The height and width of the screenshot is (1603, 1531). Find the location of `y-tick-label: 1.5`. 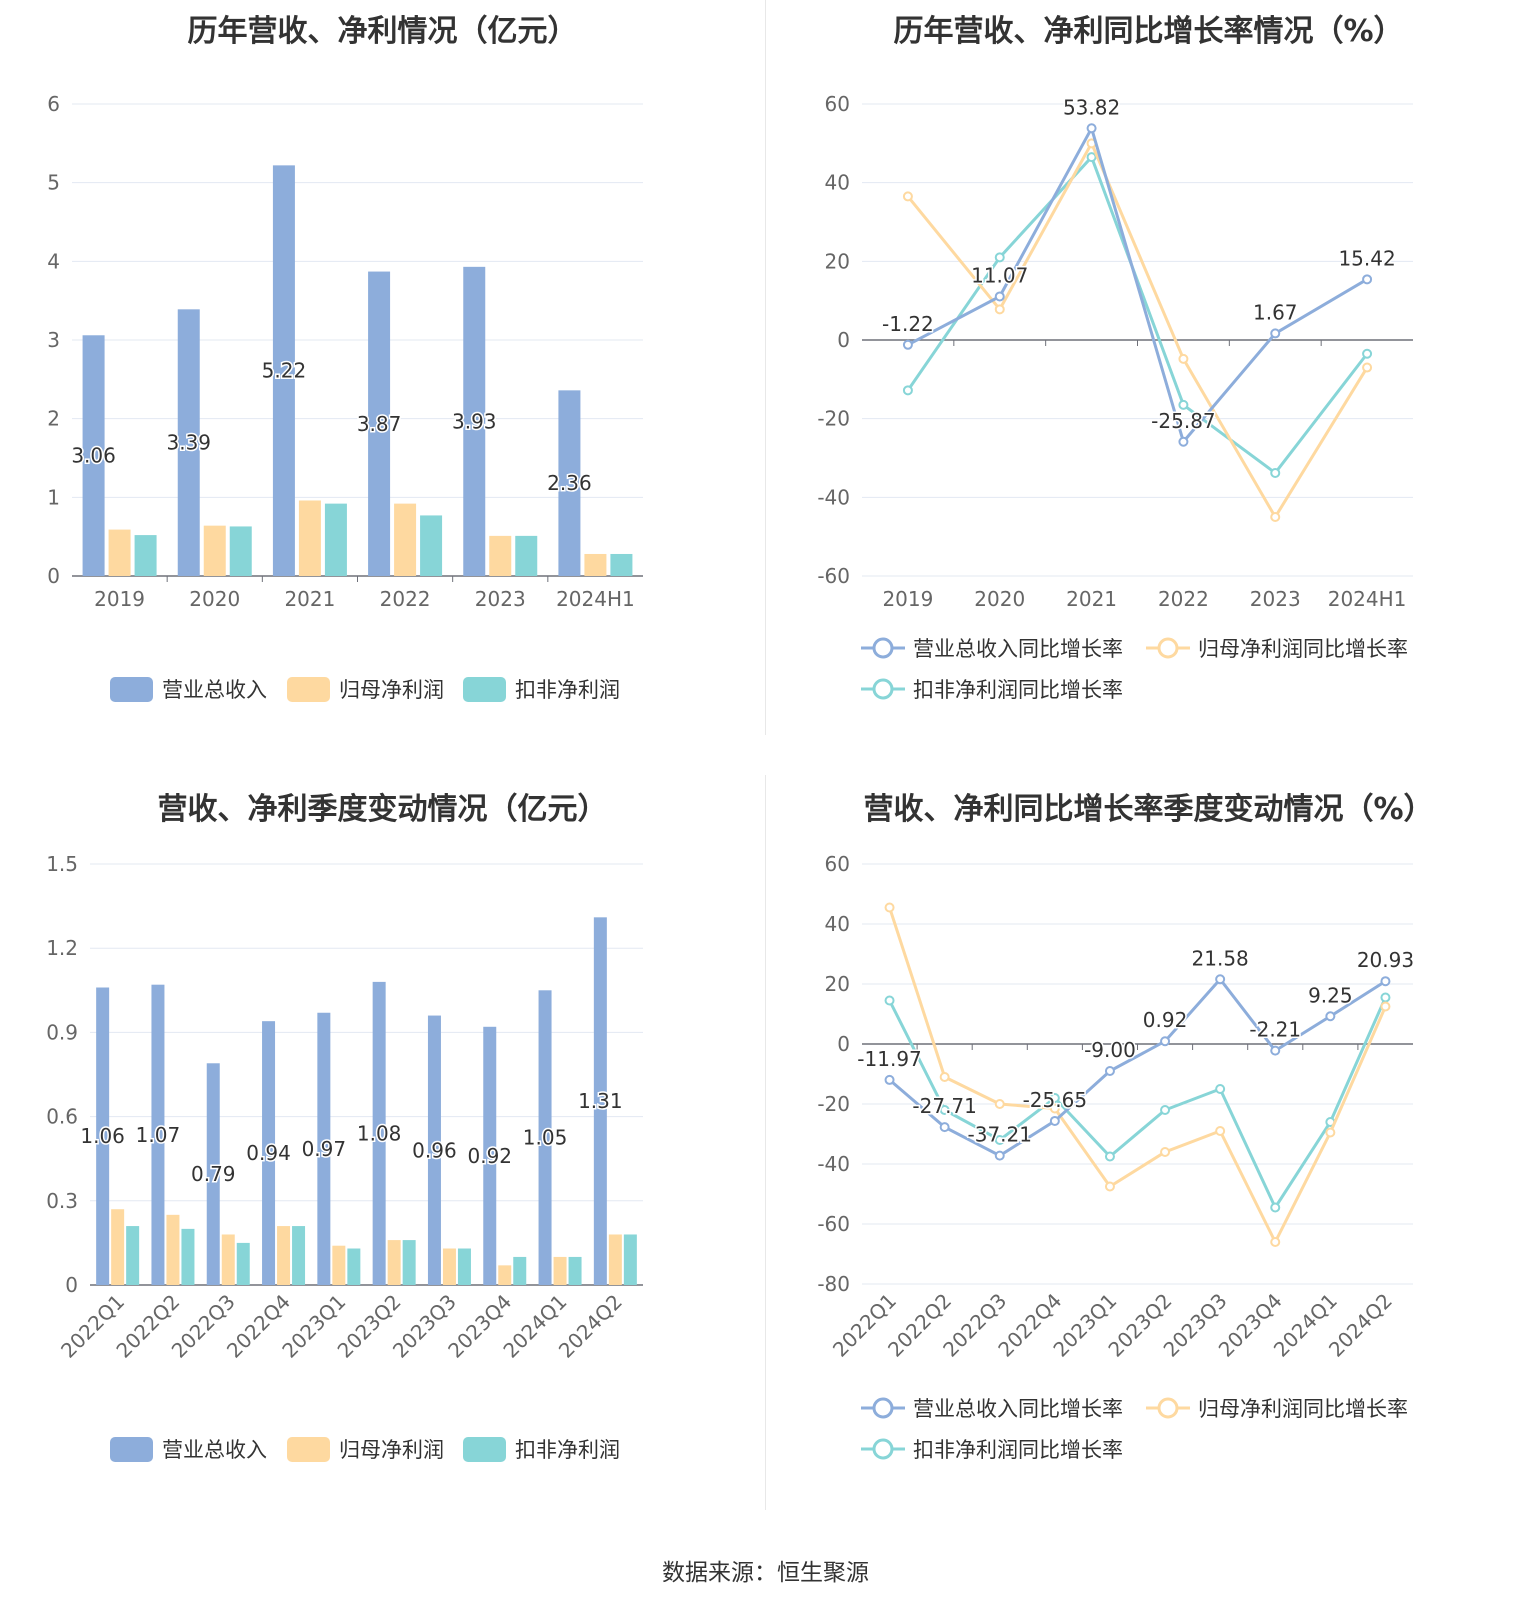

y-tick-label: 1.5 is located at coordinates (62, 864).